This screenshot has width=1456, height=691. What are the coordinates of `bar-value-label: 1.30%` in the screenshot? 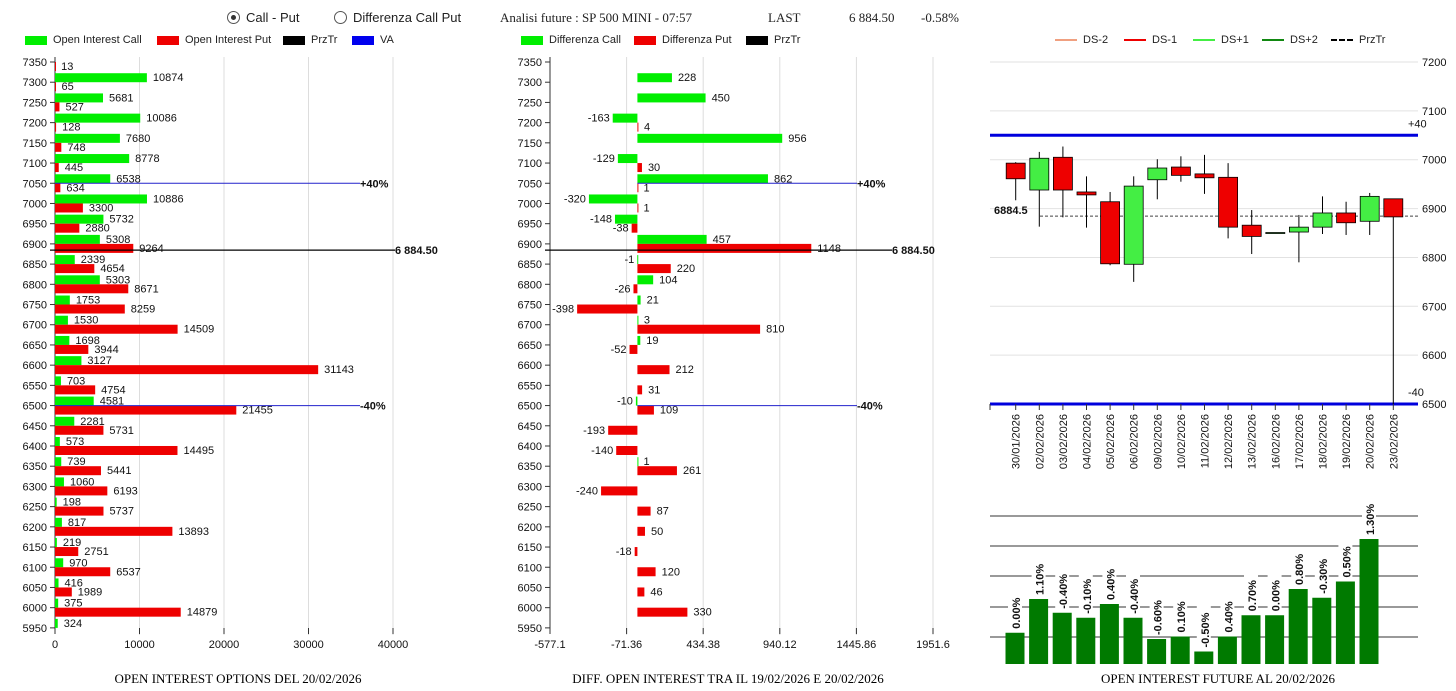 It's located at (1371, 519).